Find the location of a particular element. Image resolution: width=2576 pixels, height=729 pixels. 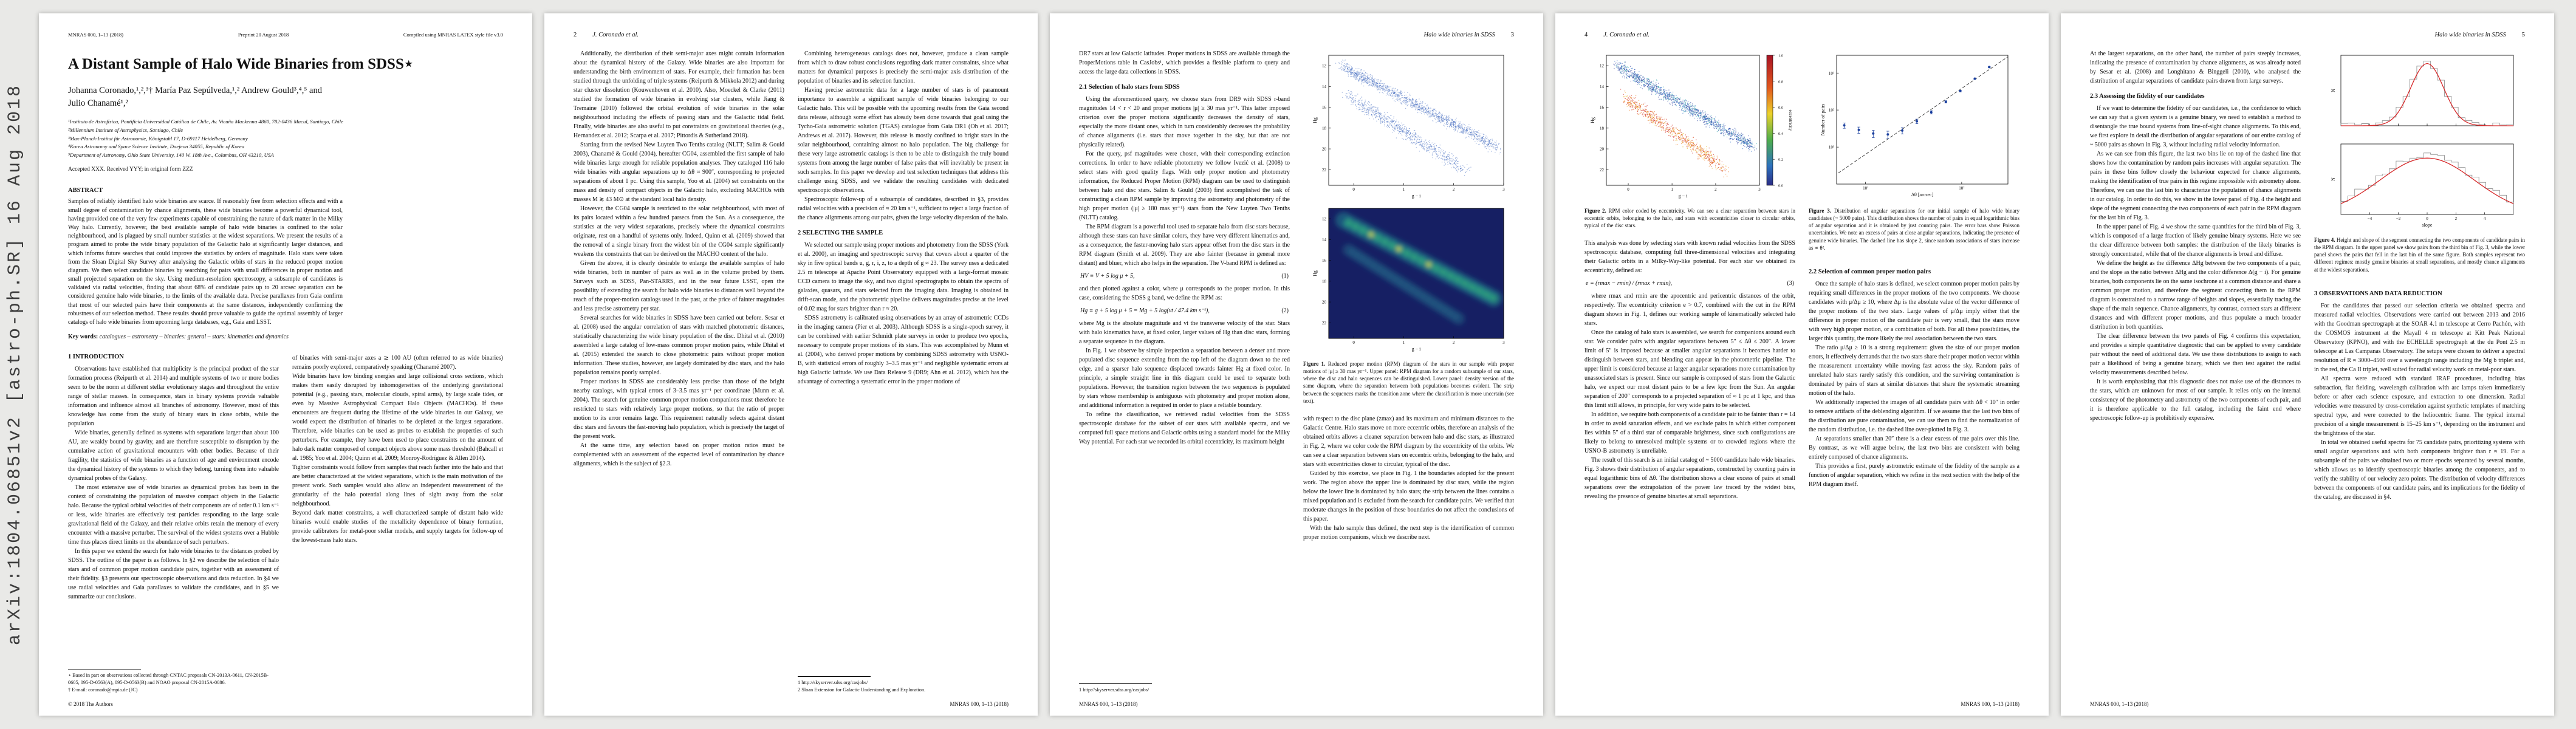

section-1-heading: 1 INTRODUCTION is located at coordinates (96, 357).